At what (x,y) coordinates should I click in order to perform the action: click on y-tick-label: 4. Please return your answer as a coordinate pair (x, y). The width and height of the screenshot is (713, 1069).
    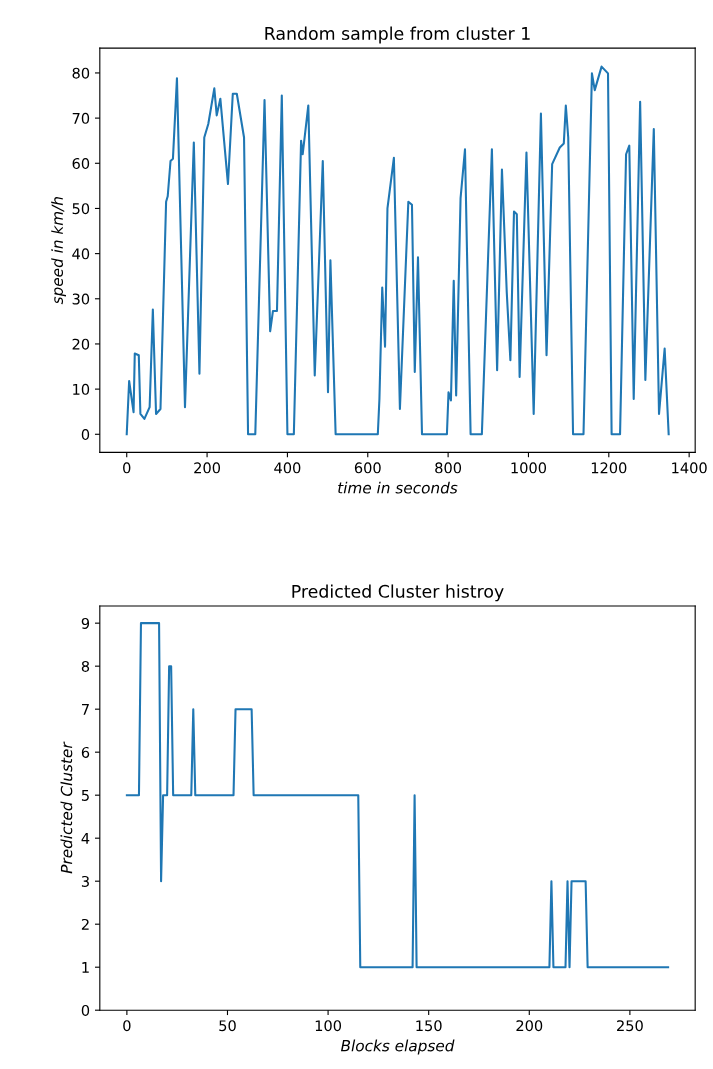
    Looking at the image, I should click on (85, 838).